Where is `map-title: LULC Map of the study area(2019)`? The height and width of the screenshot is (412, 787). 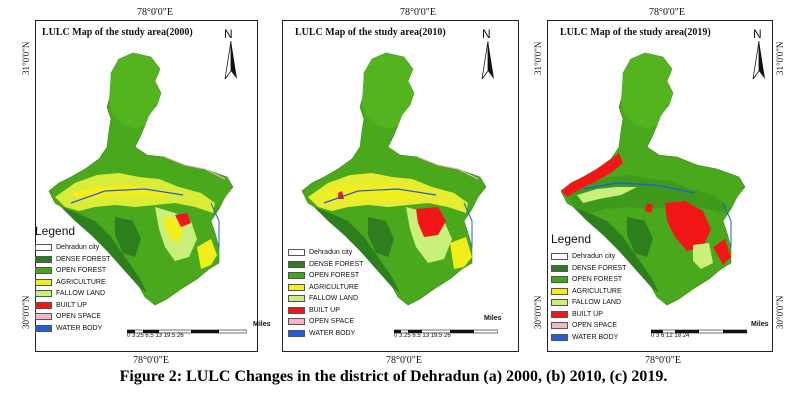 map-title: LULC Map of the study area(2019) is located at coordinates (635, 32).